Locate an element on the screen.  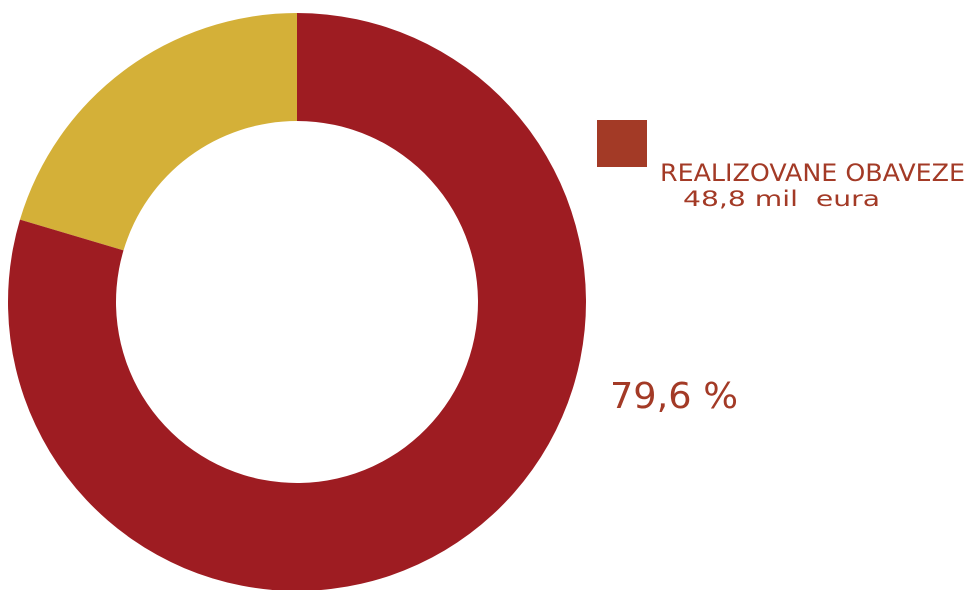
legend-swatch is located at coordinates (622, 143).